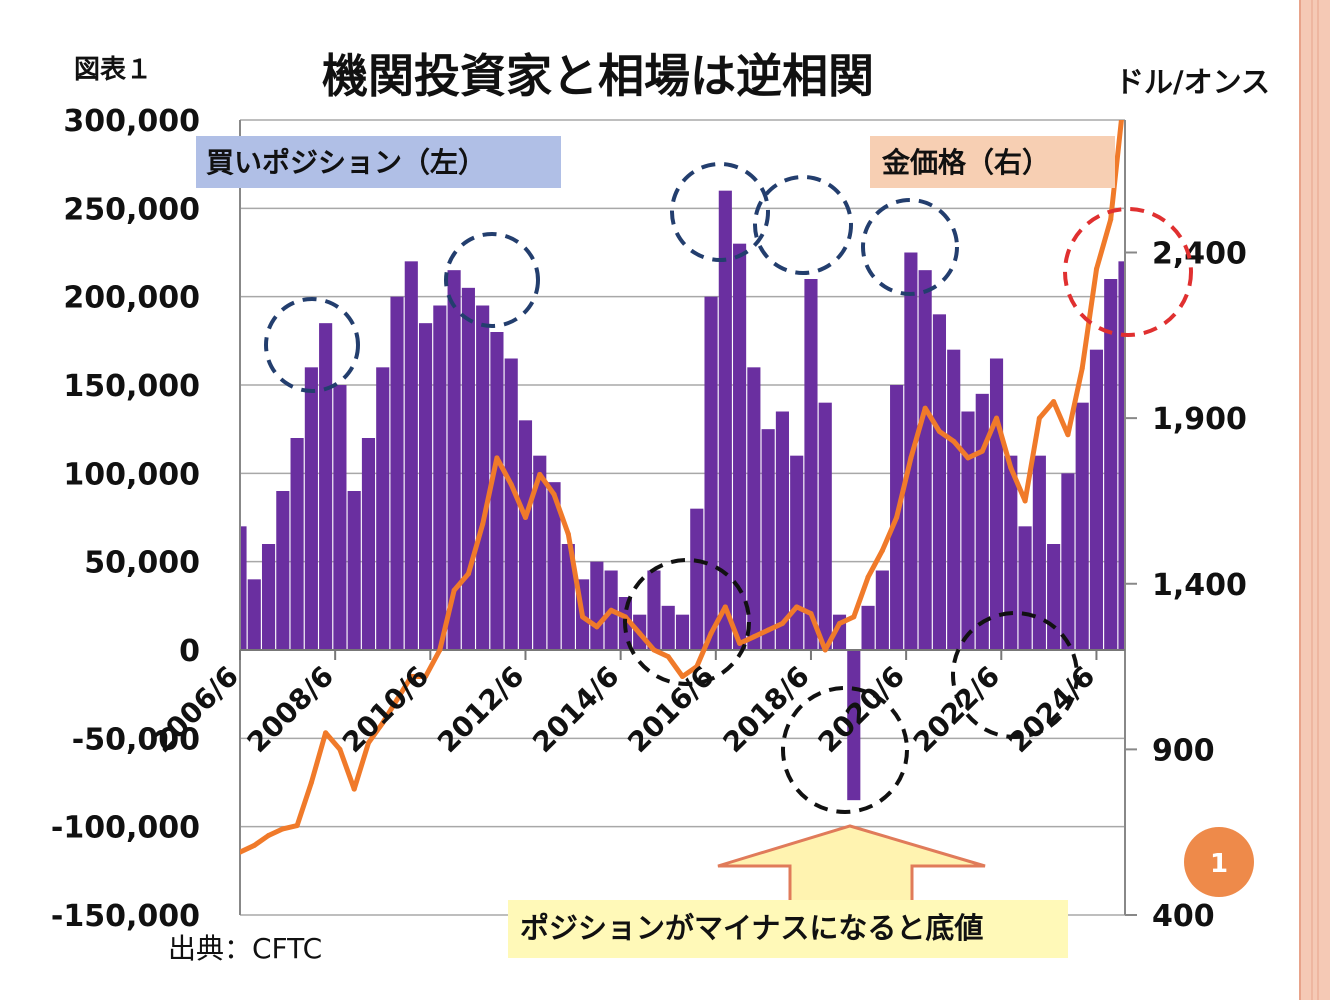 This screenshot has width=1330, height=1000. I want to click on x-tick-label: 2022/6, so click(956, 709).